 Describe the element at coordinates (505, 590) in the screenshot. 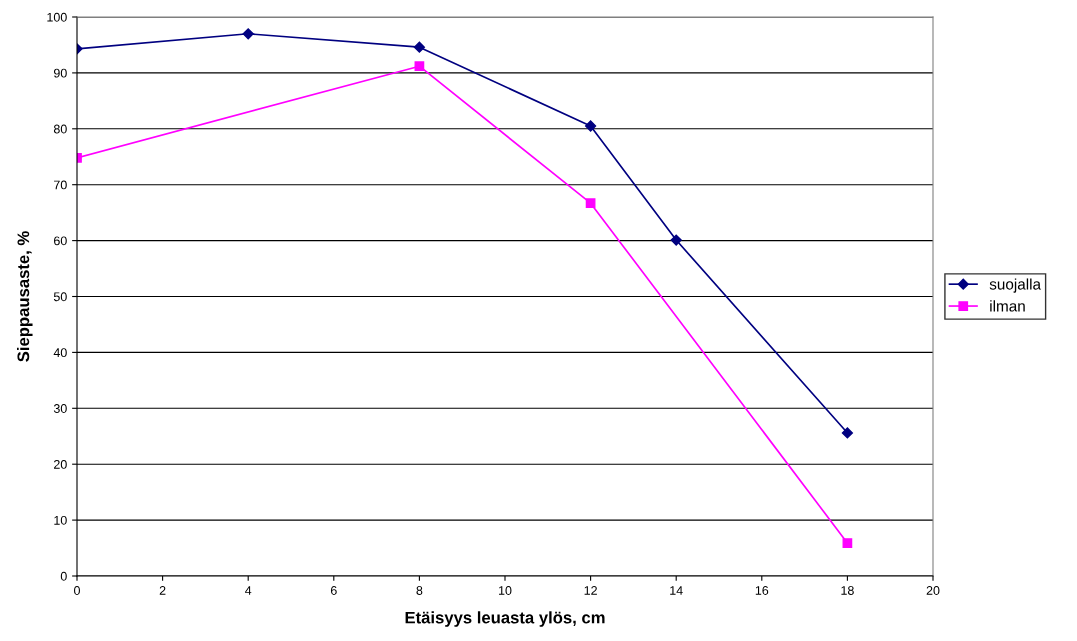

I see `x-tick-label: 10` at that location.